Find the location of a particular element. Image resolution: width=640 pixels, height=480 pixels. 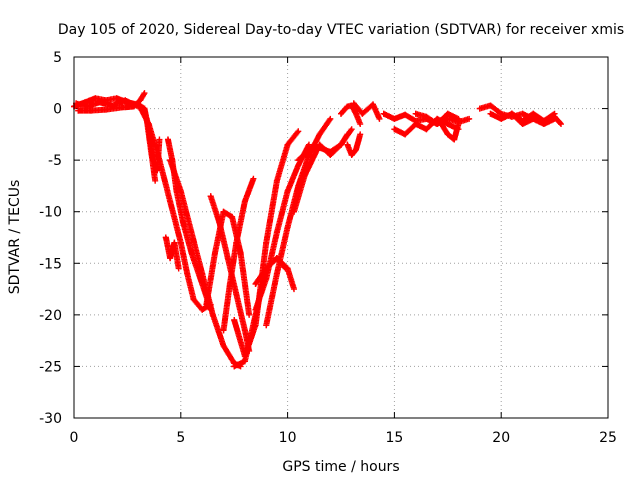

y-tick-label: 0 is located at coordinates (57, 110).